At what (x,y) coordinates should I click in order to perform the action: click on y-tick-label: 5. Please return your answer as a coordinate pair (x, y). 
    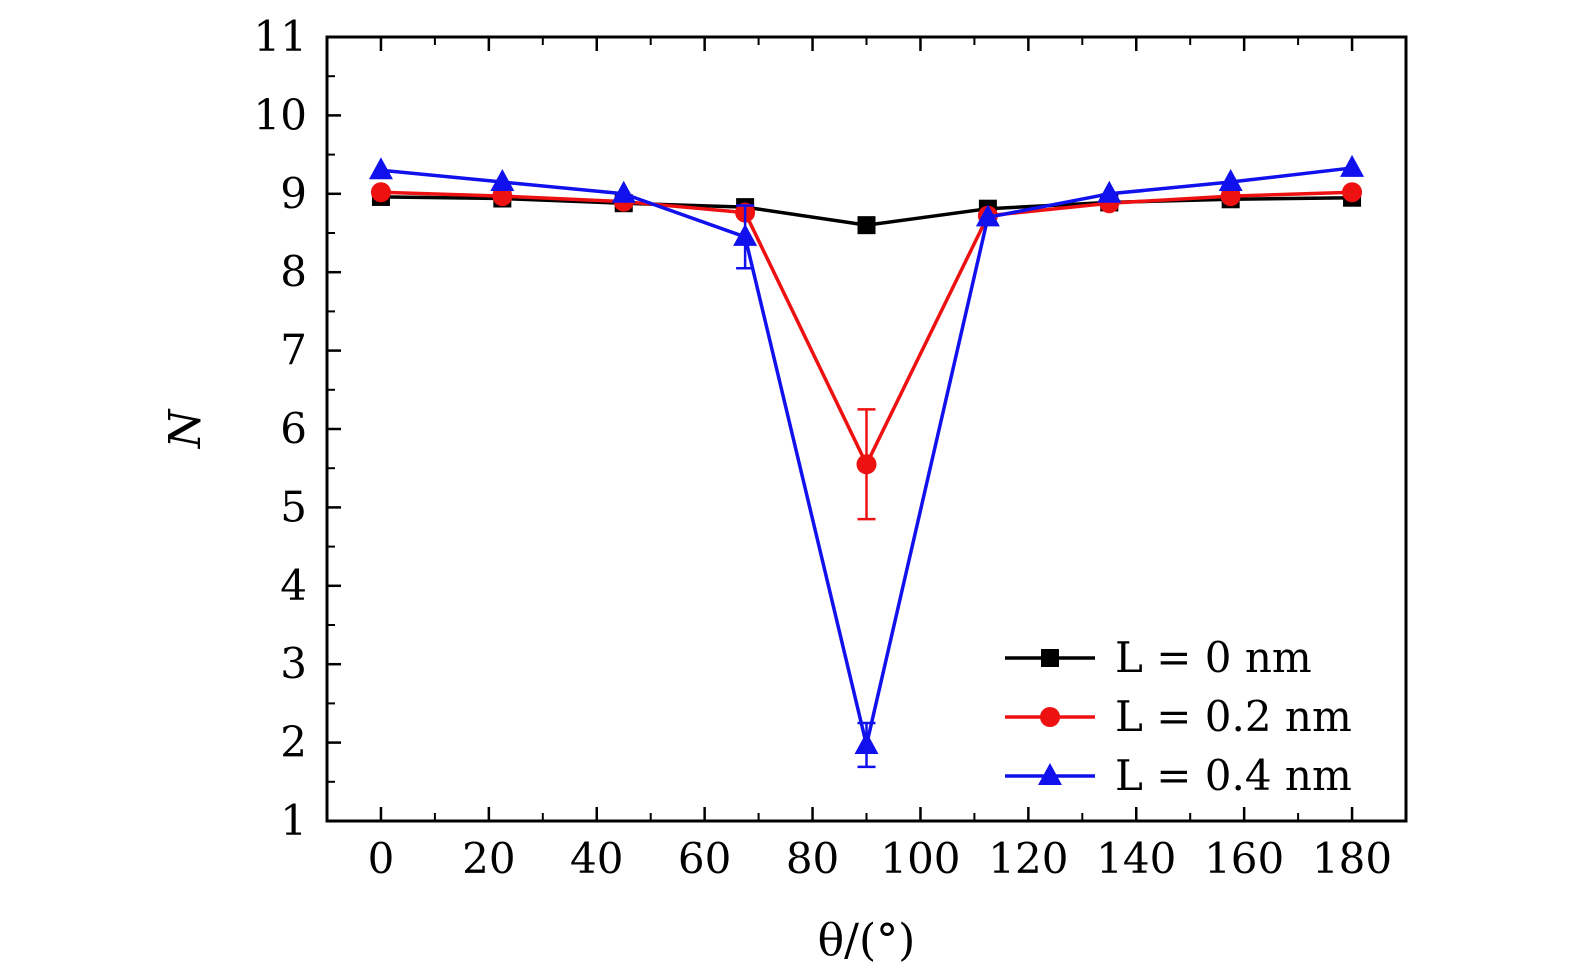
    Looking at the image, I should click on (293, 506).